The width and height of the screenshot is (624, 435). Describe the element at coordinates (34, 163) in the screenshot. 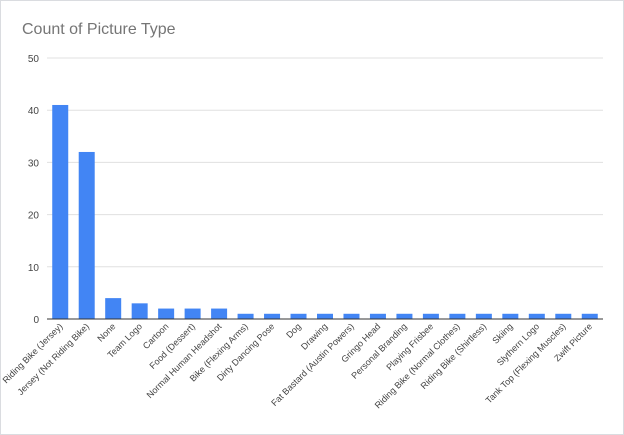

I see `y-tick-label: 30` at that location.